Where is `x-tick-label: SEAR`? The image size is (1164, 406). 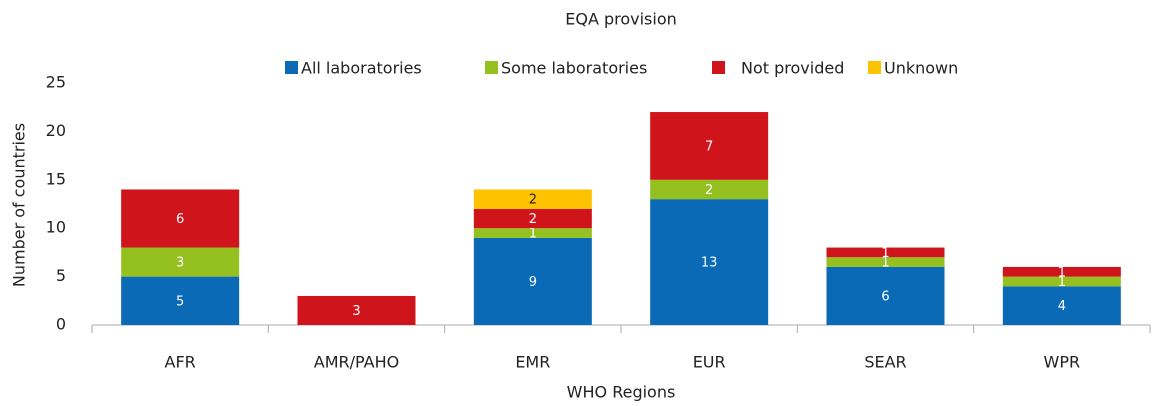 x-tick-label: SEAR is located at coordinates (885, 362).